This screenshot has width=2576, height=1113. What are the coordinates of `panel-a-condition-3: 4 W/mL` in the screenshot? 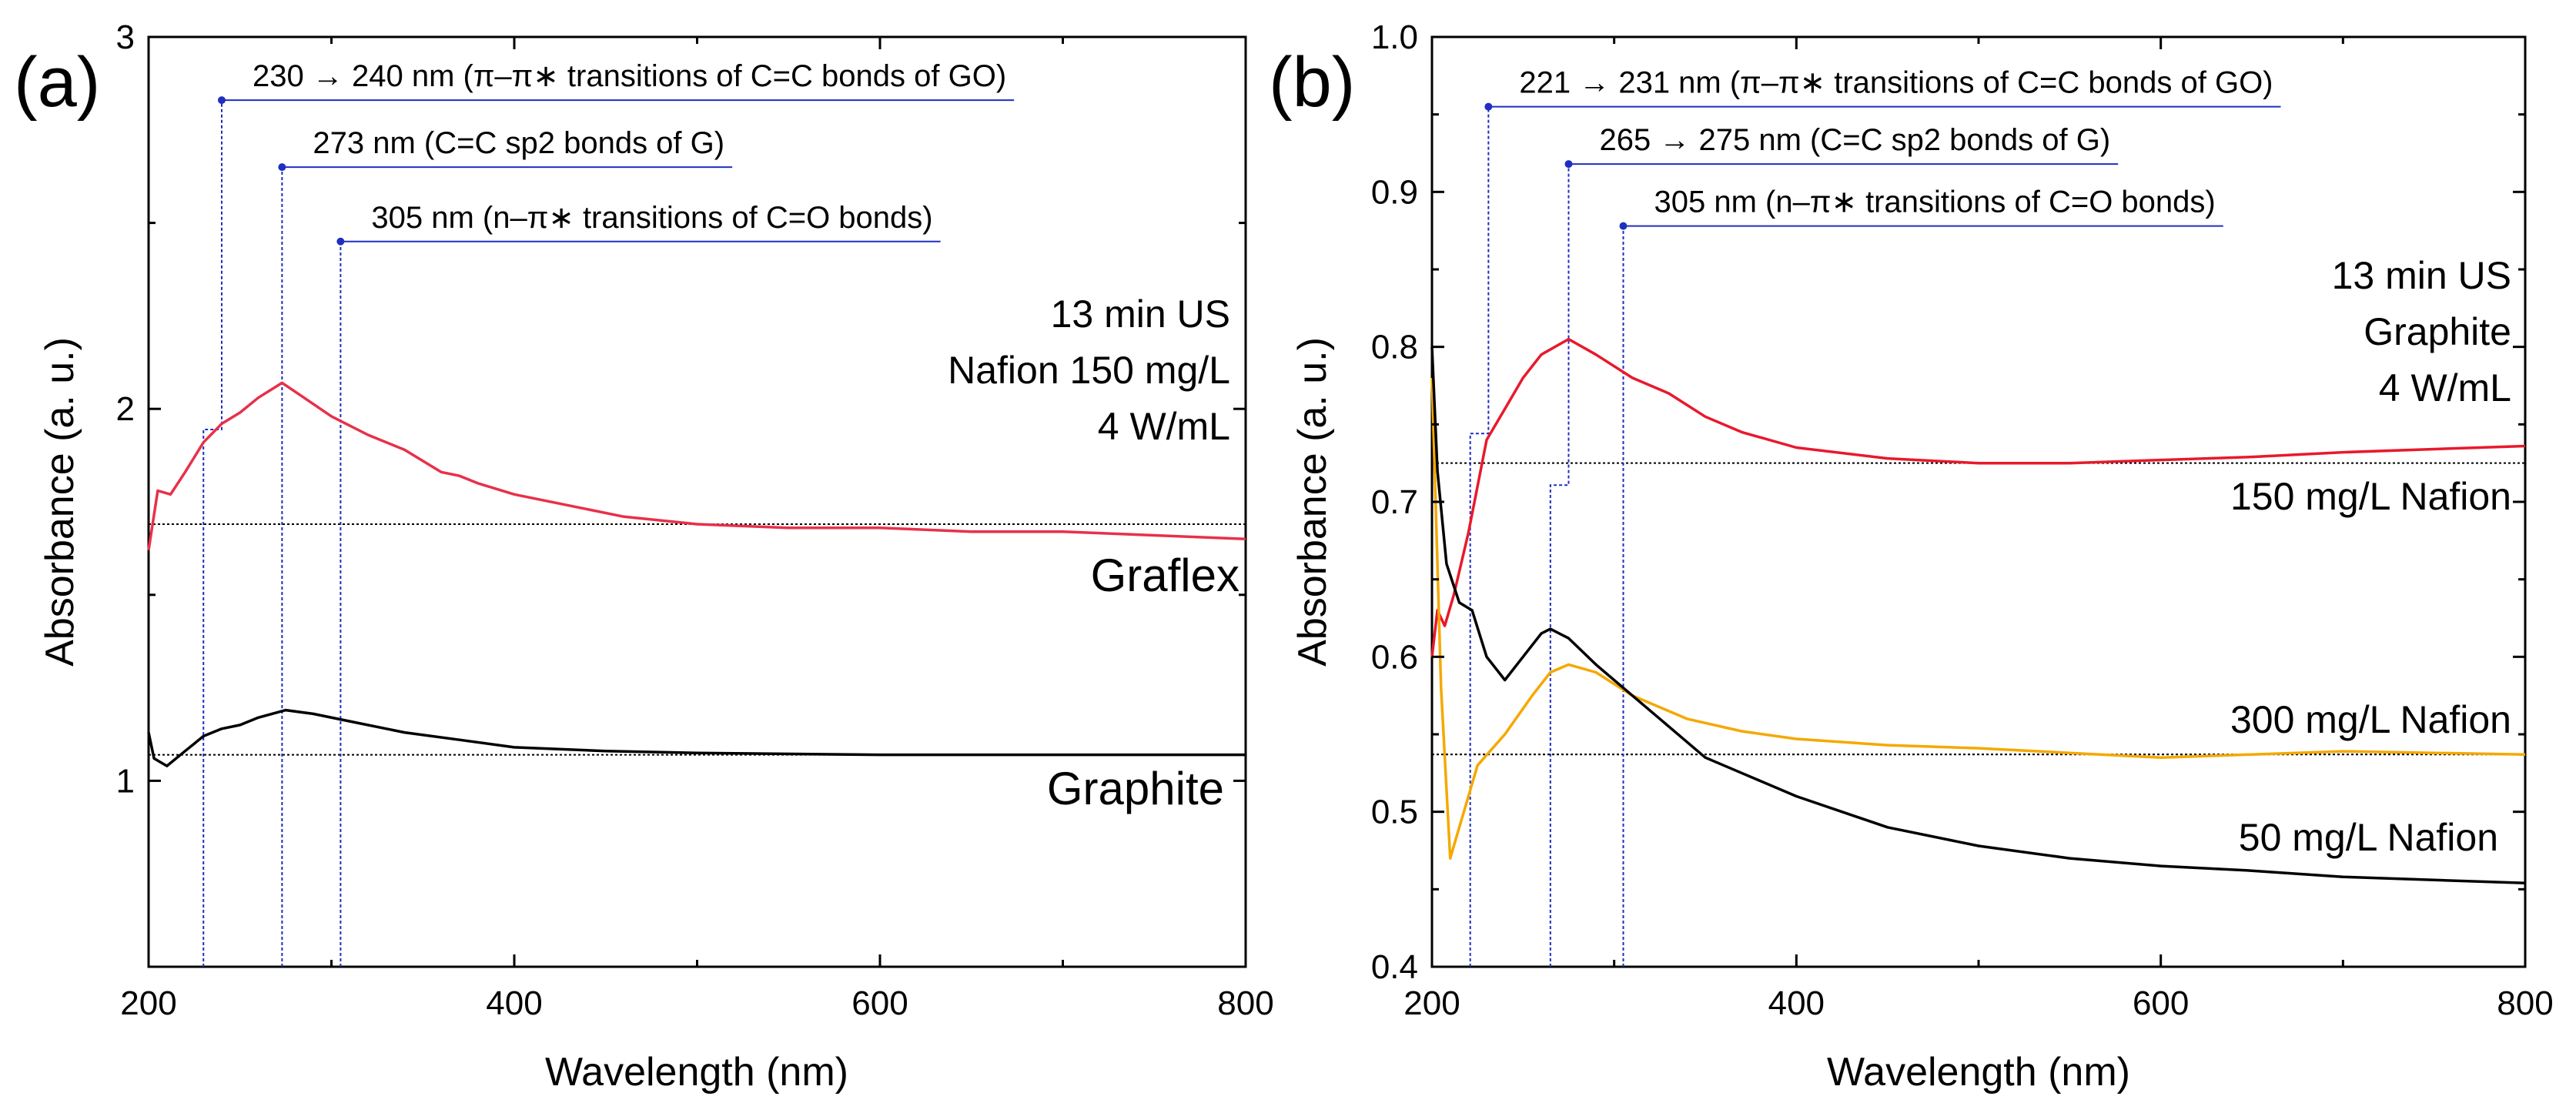 It's located at (1164, 426).